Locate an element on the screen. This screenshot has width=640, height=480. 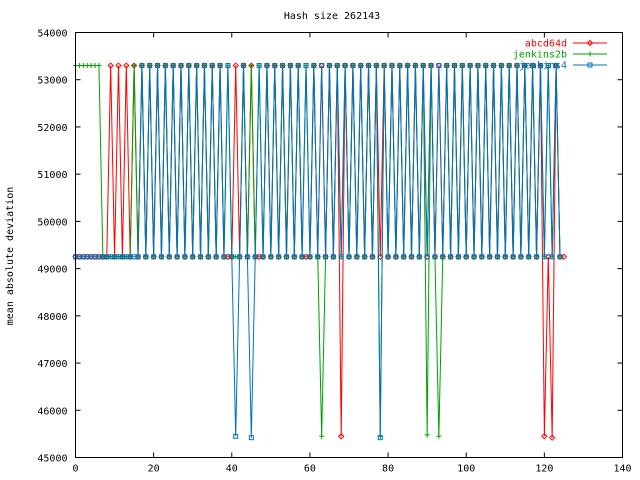
chart-title: Hash size 262143 is located at coordinates (332, 16).